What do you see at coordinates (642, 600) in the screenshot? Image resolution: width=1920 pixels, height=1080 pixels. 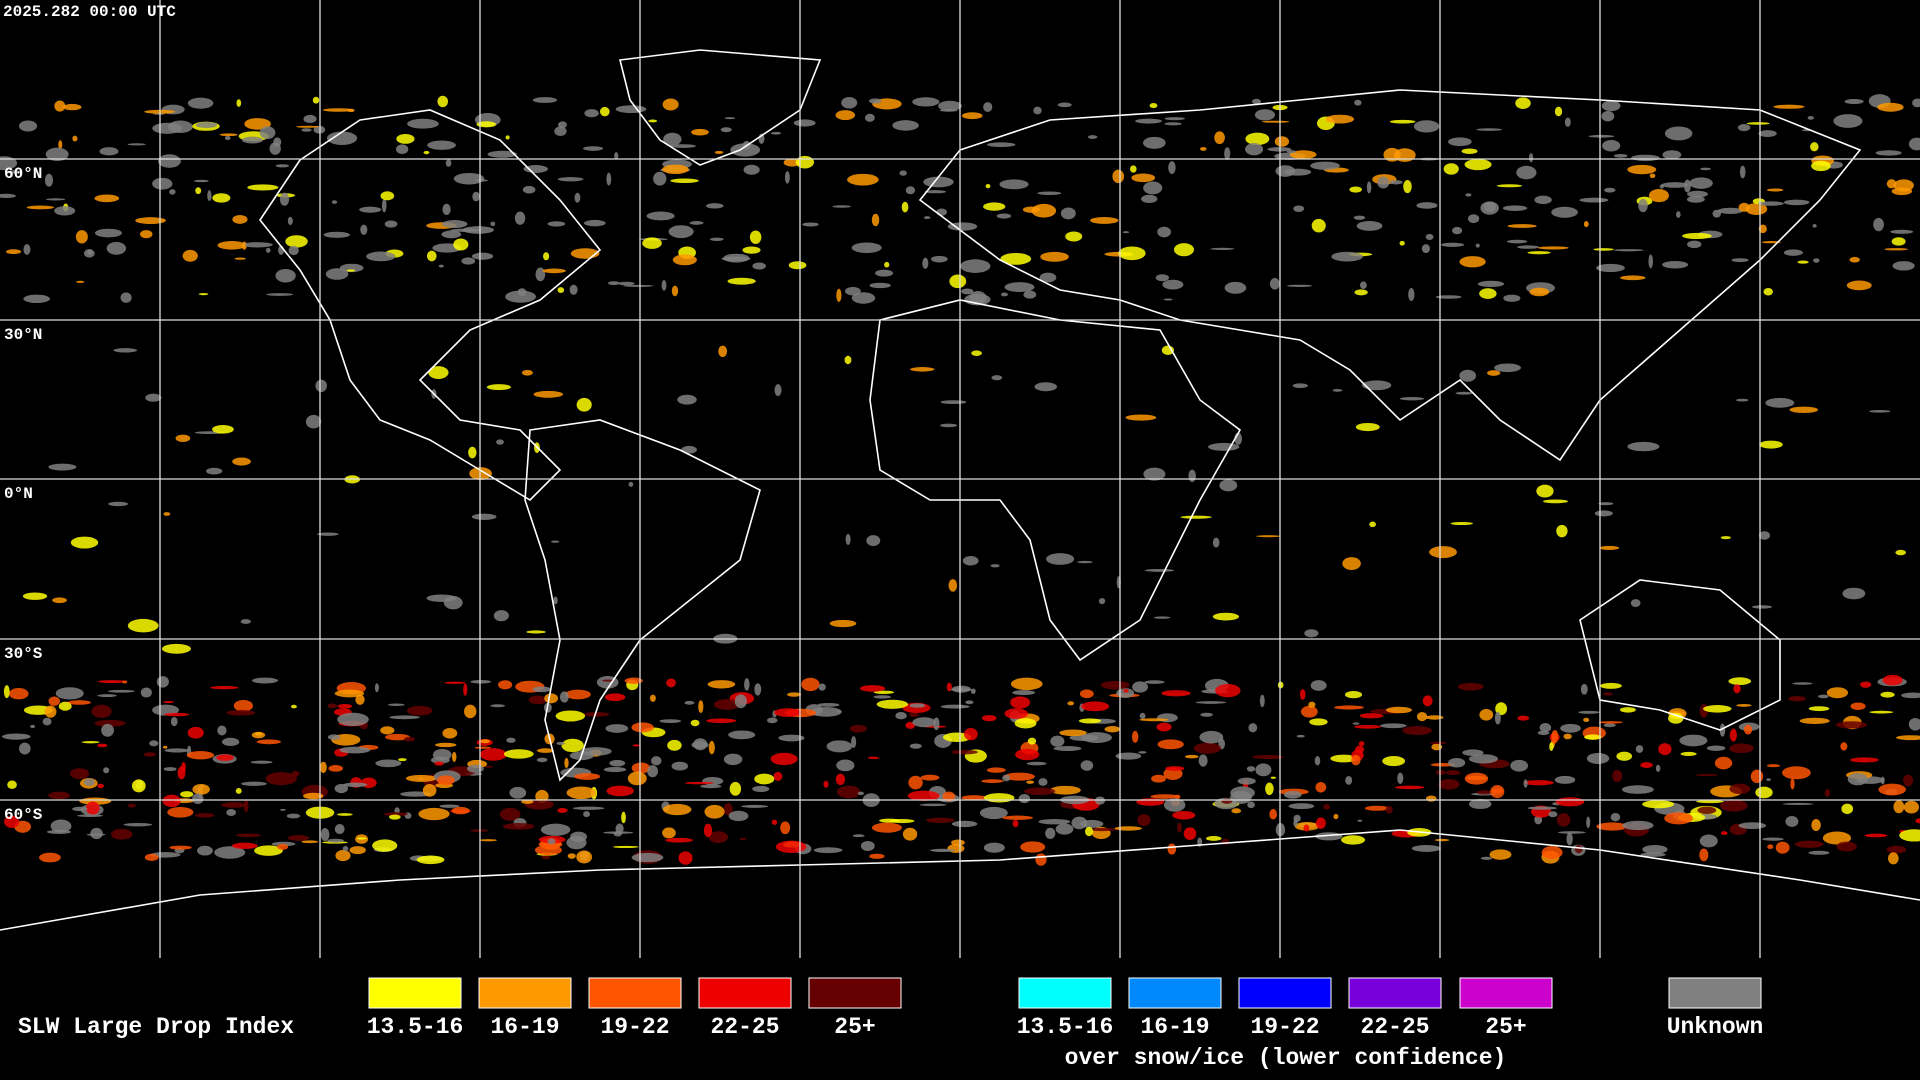 I see `coastline` at bounding box center [642, 600].